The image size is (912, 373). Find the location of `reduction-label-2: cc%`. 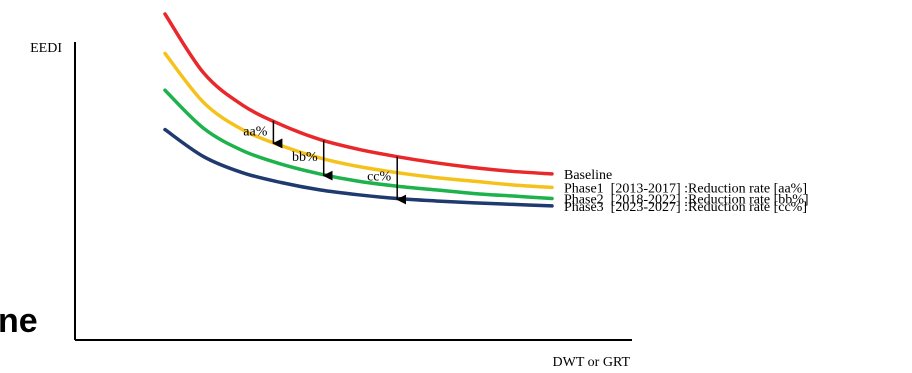

reduction-label-2: cc% is located at coordinates (379, 177).